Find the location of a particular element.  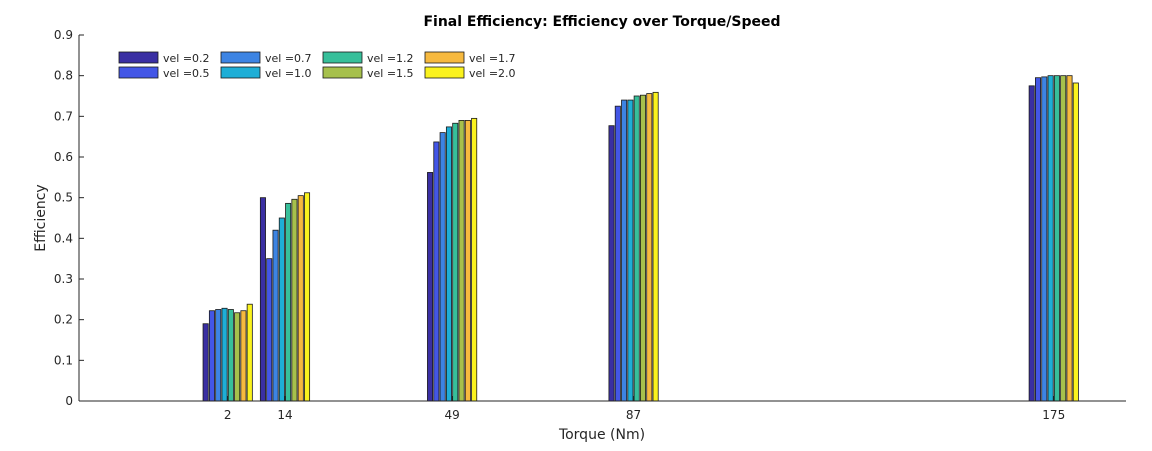

y-tick-label: 0.3 is located at coordinates (63, 279).